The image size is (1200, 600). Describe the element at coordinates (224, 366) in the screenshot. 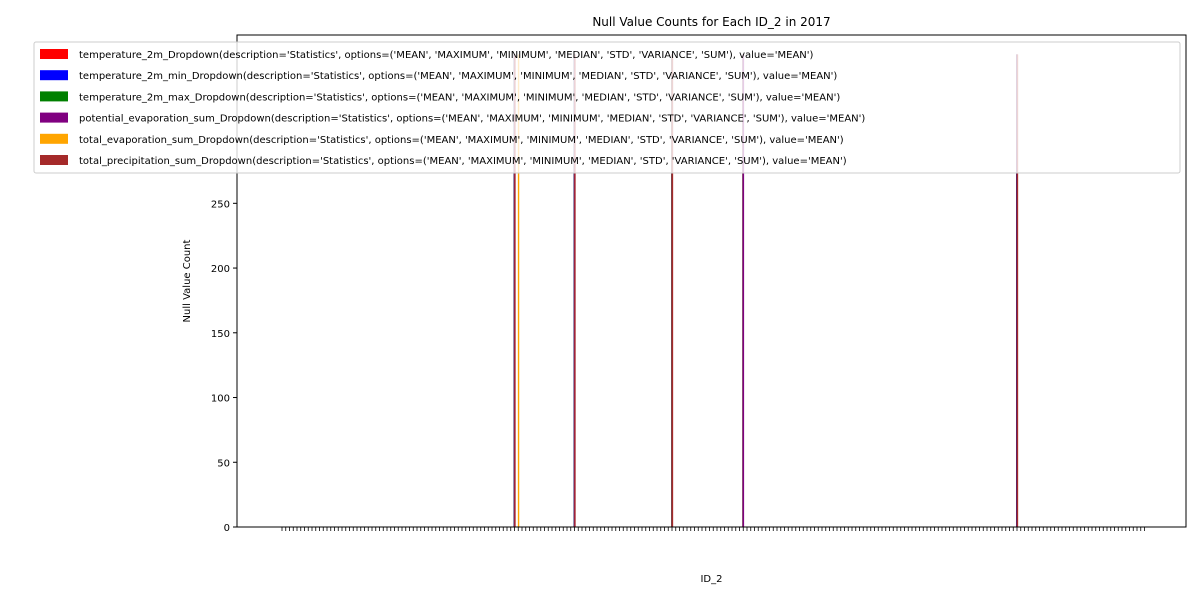

I see `y-axis-ticks: 0 50 100 150 200 250` at that location.